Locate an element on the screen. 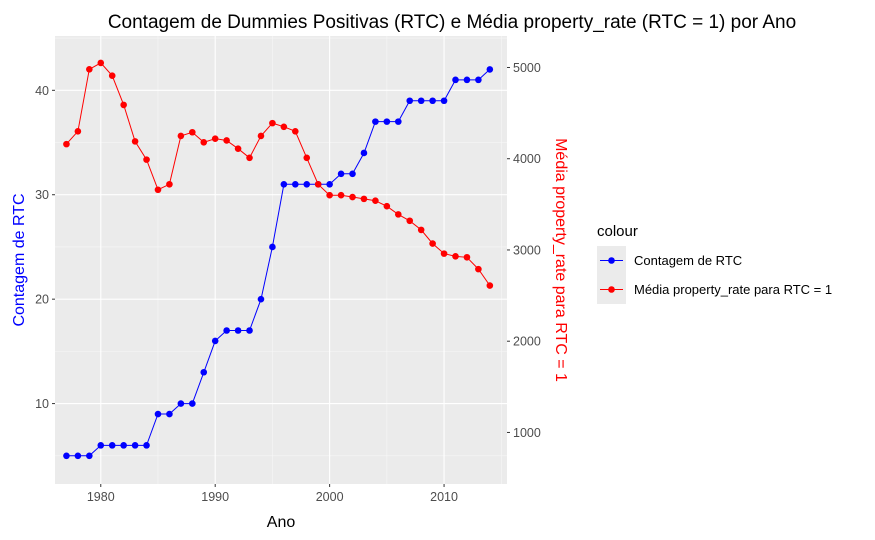  x-tick-label: 2010 is located at coordinates (444, 497).